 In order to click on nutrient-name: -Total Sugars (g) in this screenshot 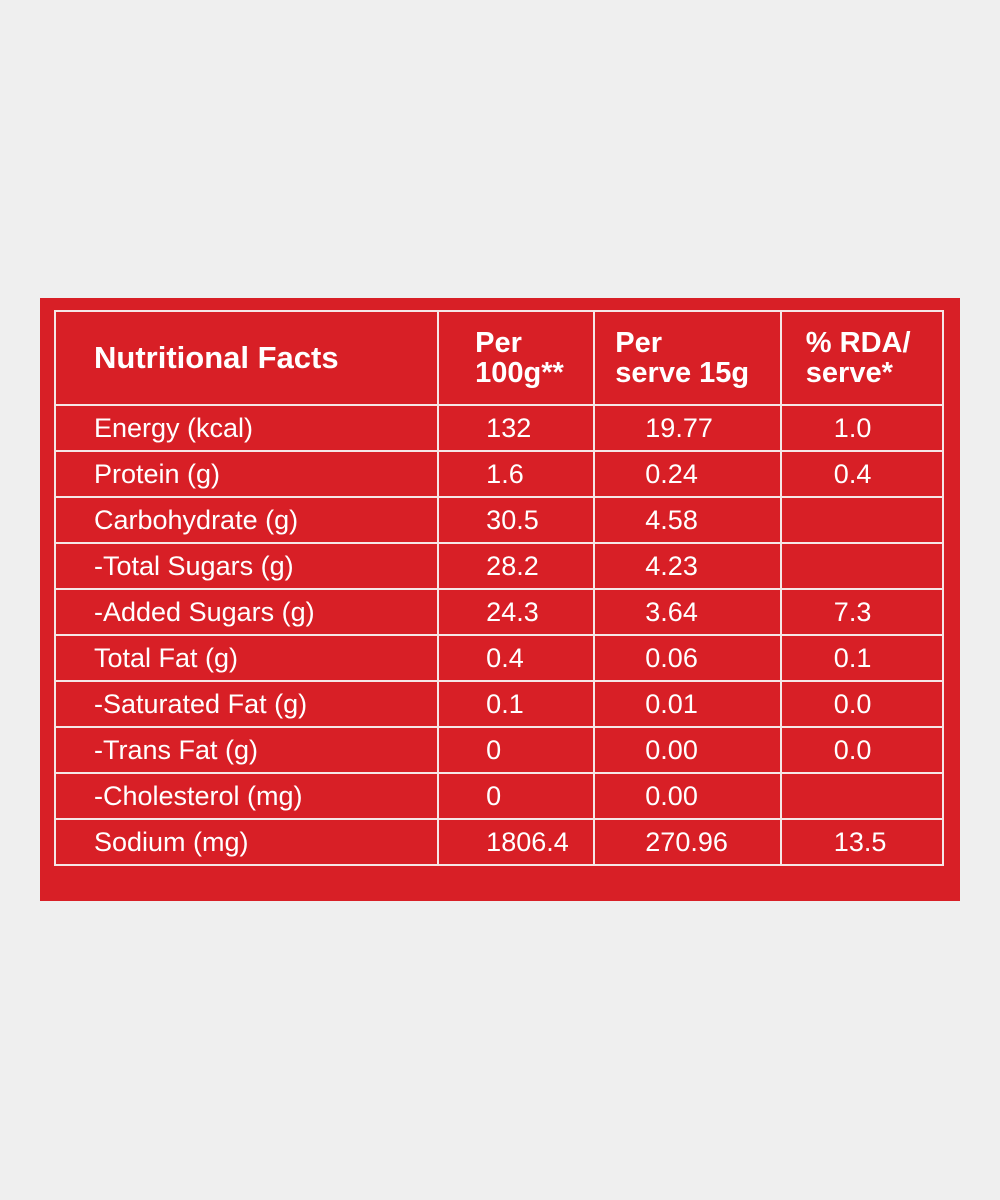, I will do `click(246, 566)`.